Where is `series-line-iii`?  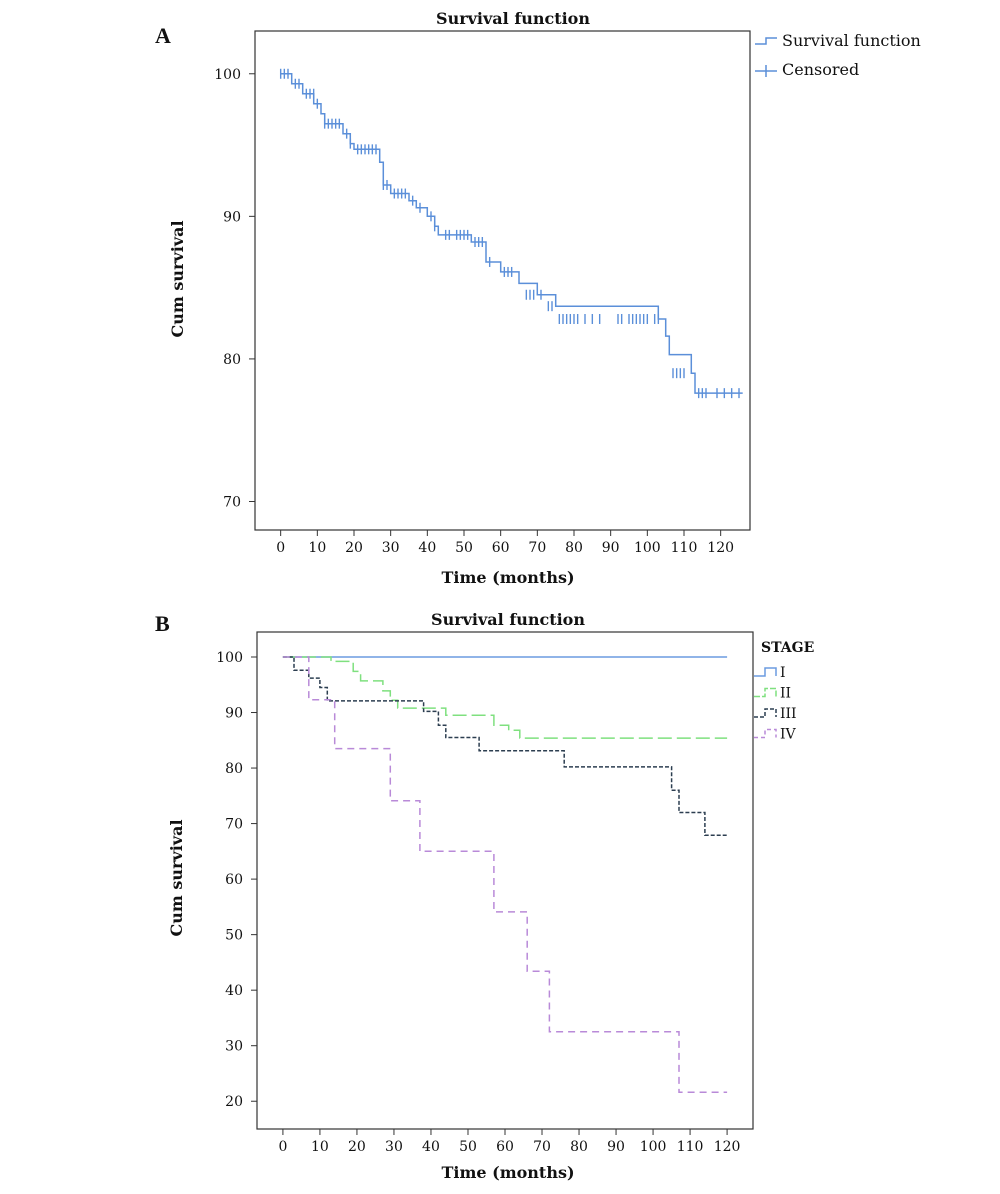 series-line-iii is located at coordinates (505, 746).